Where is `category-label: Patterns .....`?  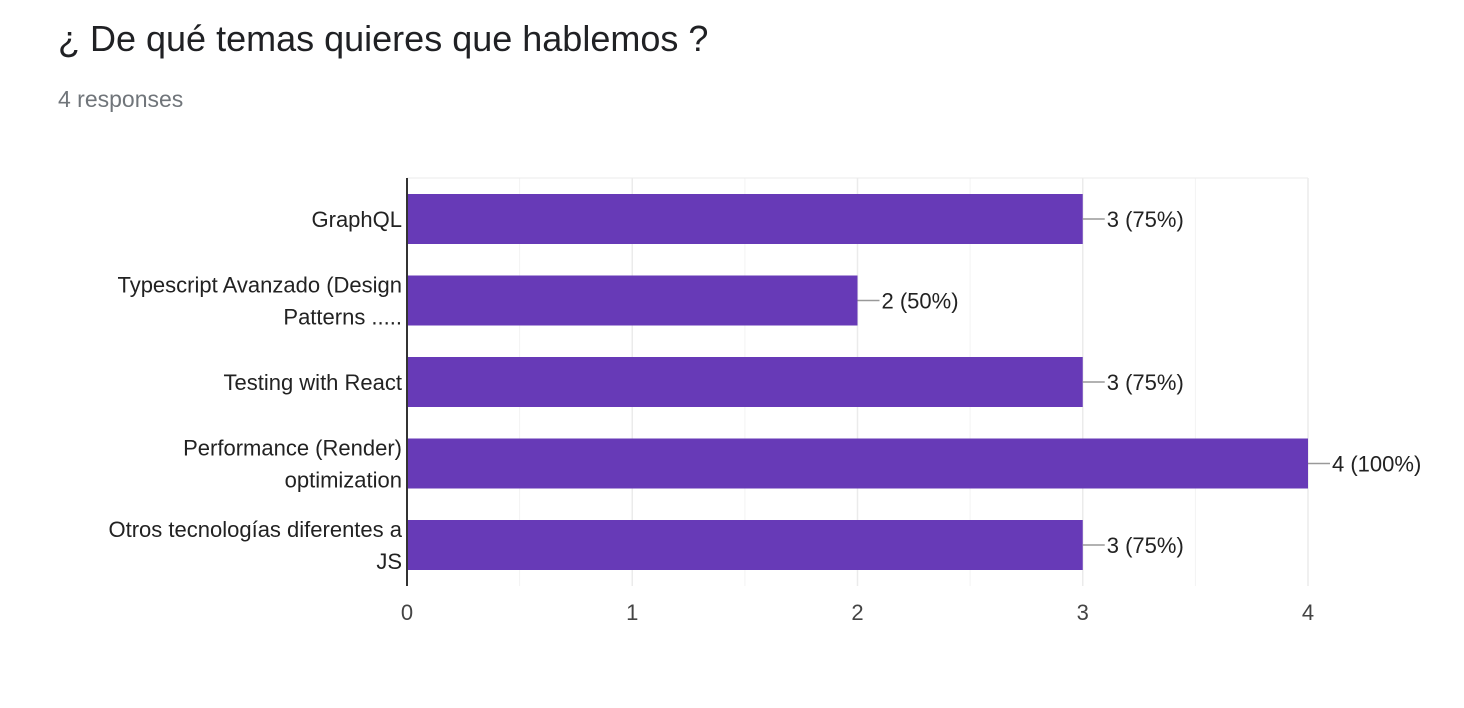 category-label: Patterns ..... is located at coordinates (342, 317).